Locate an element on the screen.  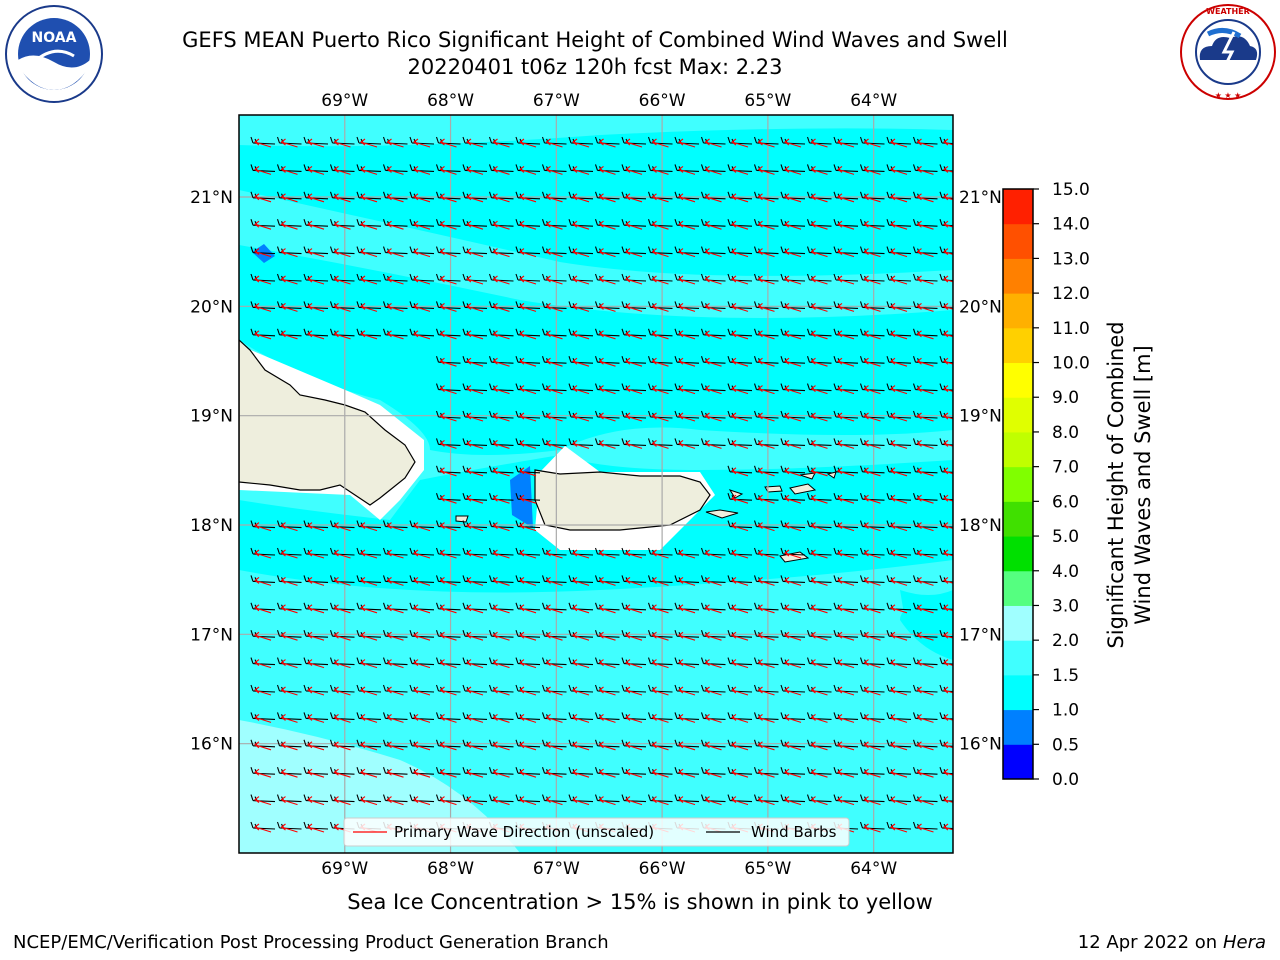
chart-subtitle: 20220401 t06z 120h fcst Max: 2.23 is located at coordinates (595, 67).